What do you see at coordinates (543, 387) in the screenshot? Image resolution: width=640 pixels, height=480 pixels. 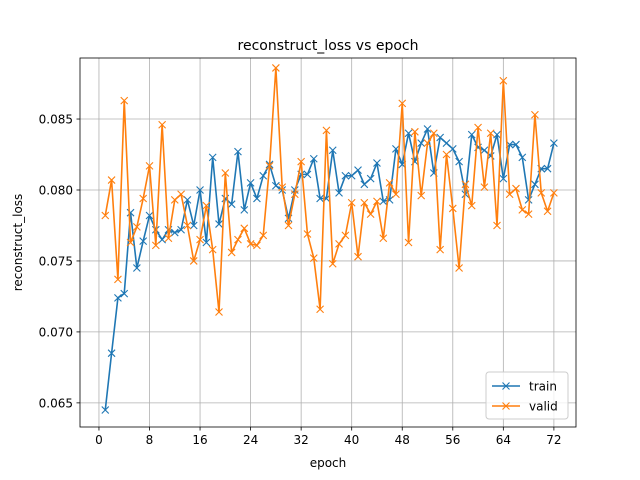 I see `legend-label: train` at bounding box center [543, 387].